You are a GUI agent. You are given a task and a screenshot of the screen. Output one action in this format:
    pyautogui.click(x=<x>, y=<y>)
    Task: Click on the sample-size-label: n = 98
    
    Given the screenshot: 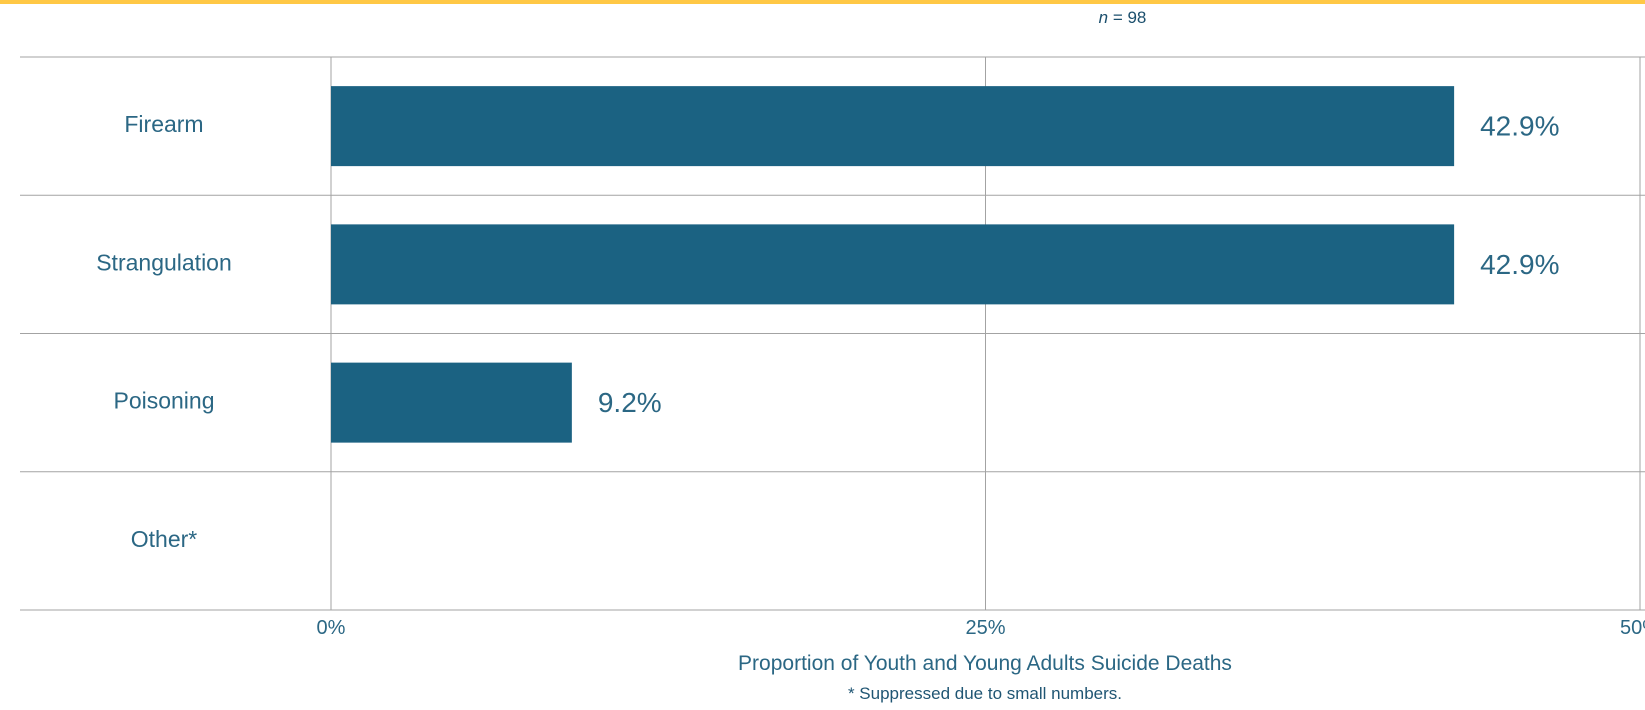 What is the action you would take?
    pyautogui.click(x=1122, y=18)
    